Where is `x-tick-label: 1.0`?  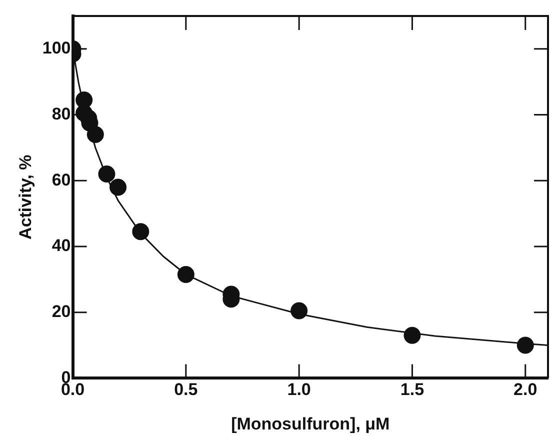
x-tick-label: 1.0 is located at coordinates (299, 390).